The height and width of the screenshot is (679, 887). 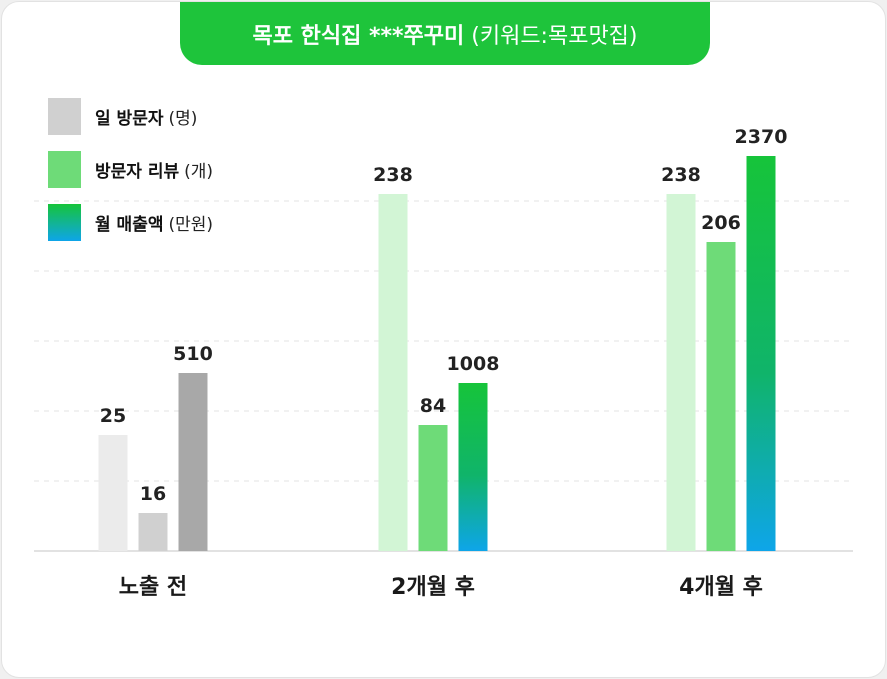 I want to click on value-label-visitors-3: 238, so click(x=681, y=175).